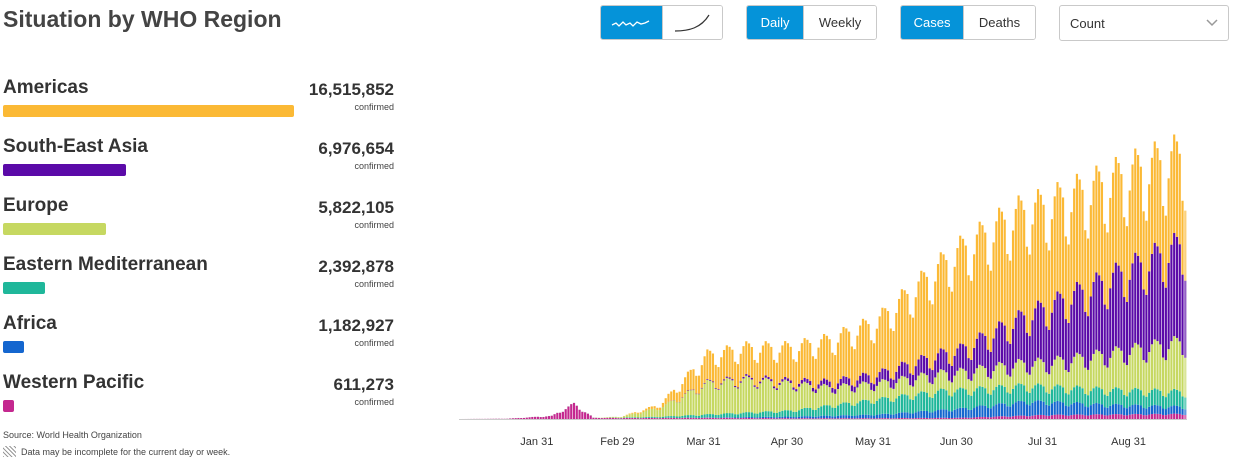 This screenshot has height=464, width=1235. Describe the element at coordinates (775, 22) in the screenshot. I see `daily-button: Daily` at that location.